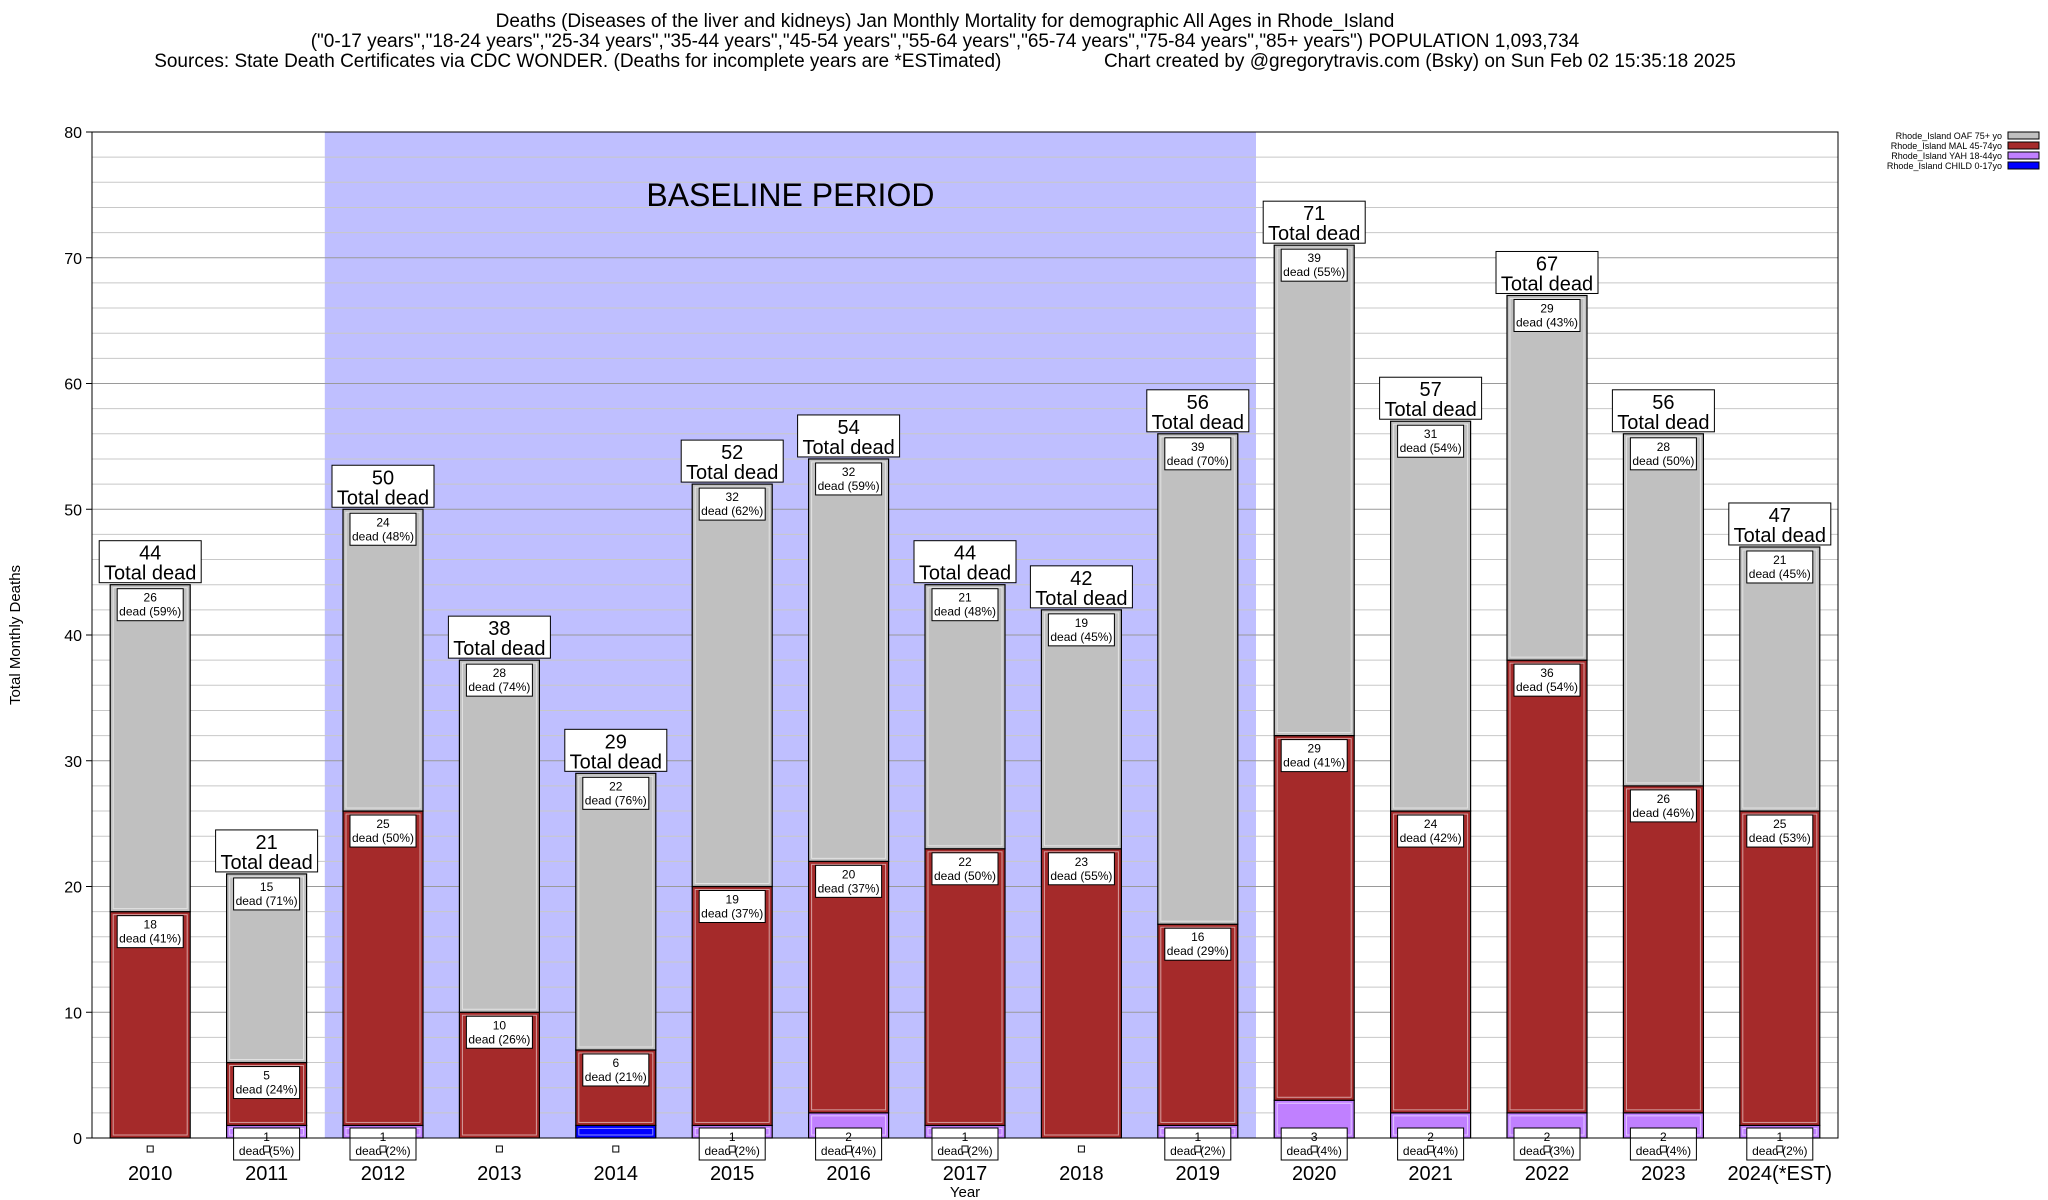 Image resolution: width=2048 pixels, height=1200 pixels. Describe the element at coordinates (1314, 1137) in the screenshot. I see `label-line-1: 3` at that location.